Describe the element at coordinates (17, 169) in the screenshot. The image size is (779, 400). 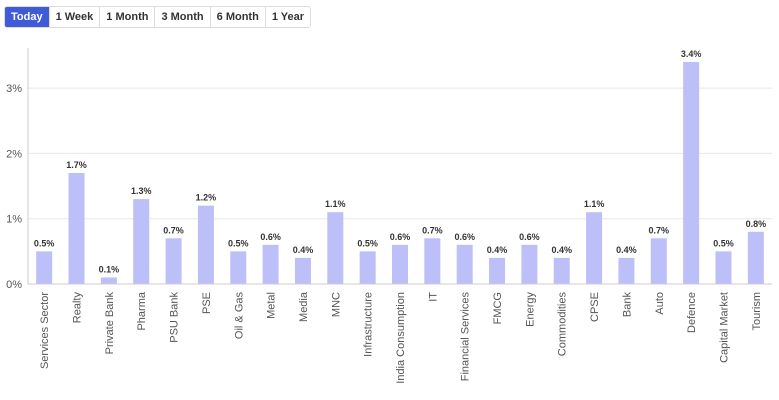
I see `y-axis: 0% 1% 2% 3%` at that location.